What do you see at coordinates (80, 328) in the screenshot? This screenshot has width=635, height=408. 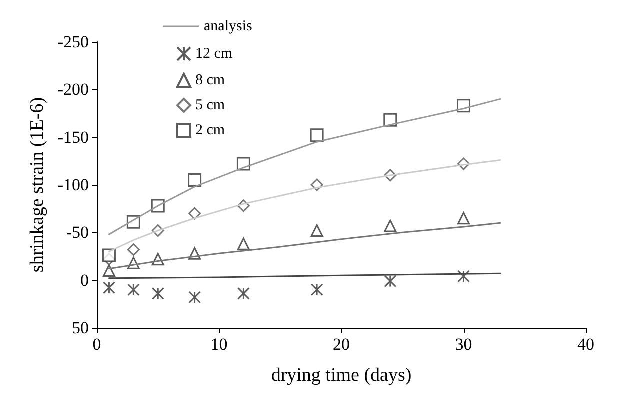 I see `y-tick-label: 50` at bounding box center [80, 328].